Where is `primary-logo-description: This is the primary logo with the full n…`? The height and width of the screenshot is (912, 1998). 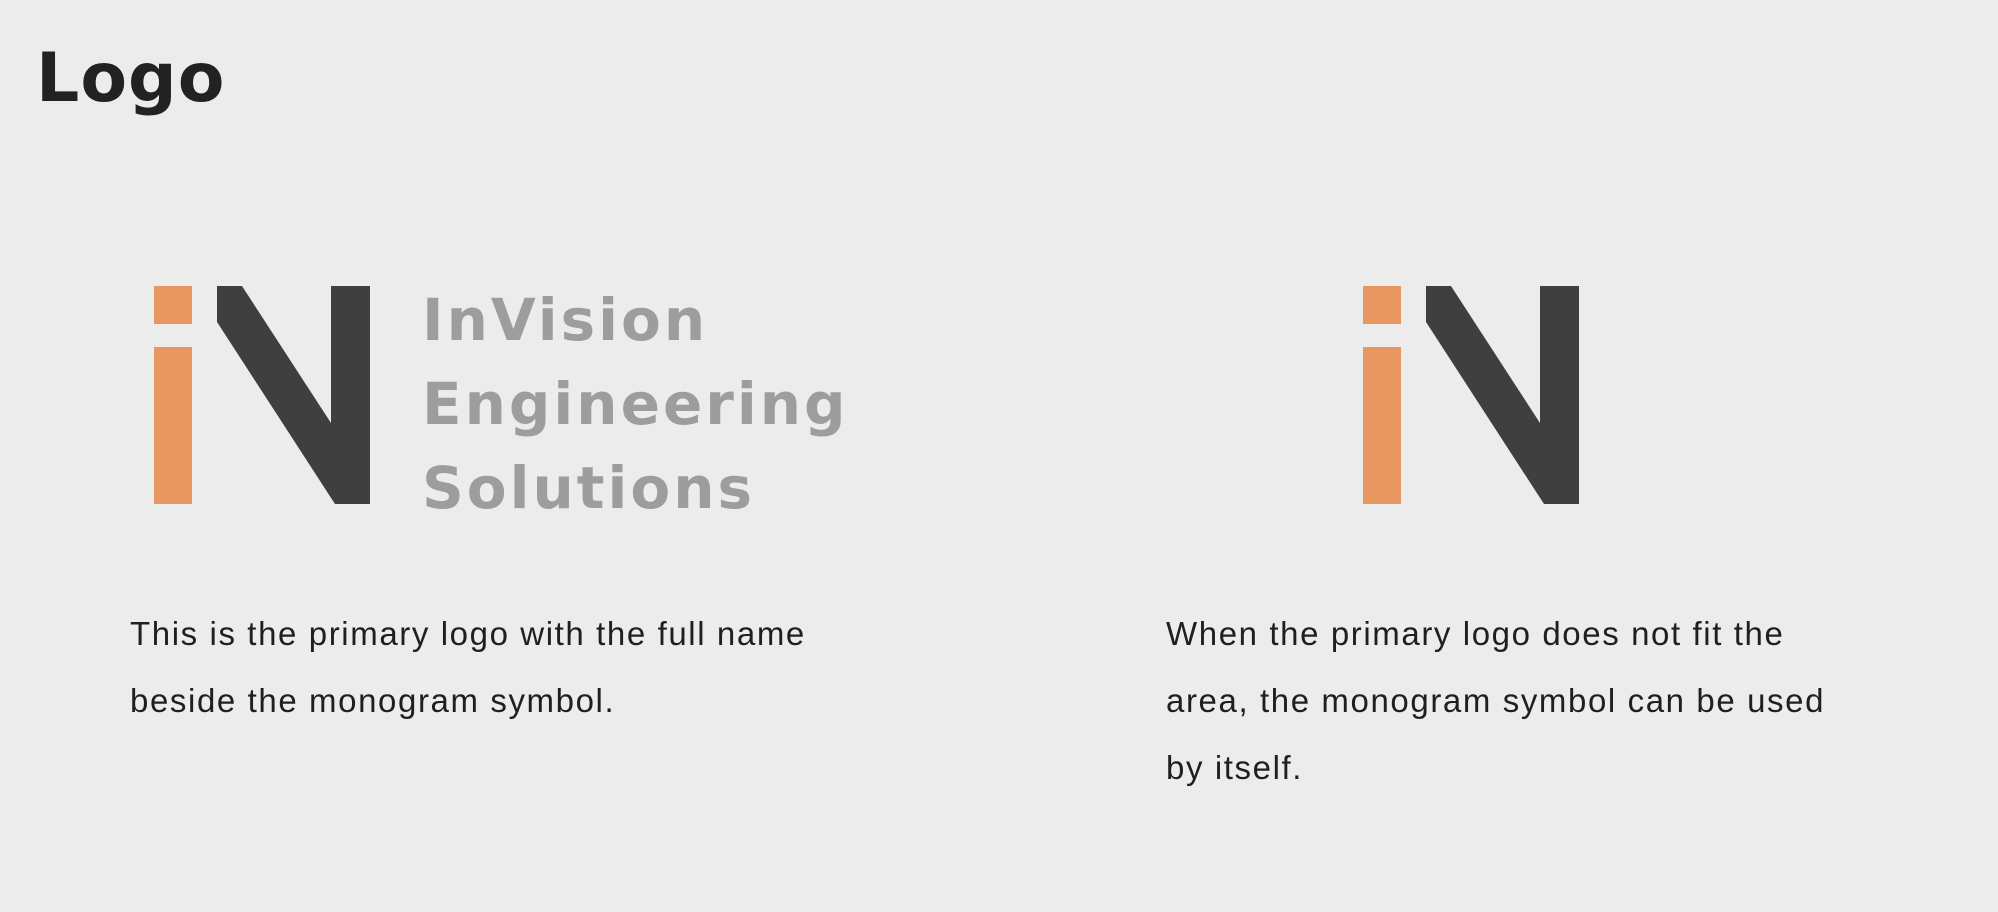
primary-logo-description: This is the primary logo with the full n… is located at coordinates (468, 667).